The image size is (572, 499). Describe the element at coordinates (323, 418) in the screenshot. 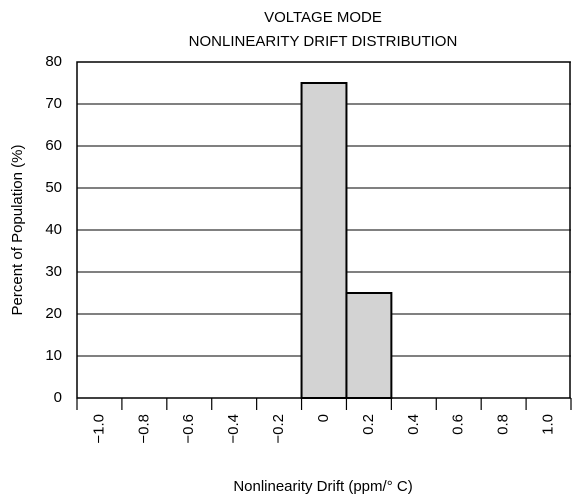

I see `x-tick-label: 0` at that location.